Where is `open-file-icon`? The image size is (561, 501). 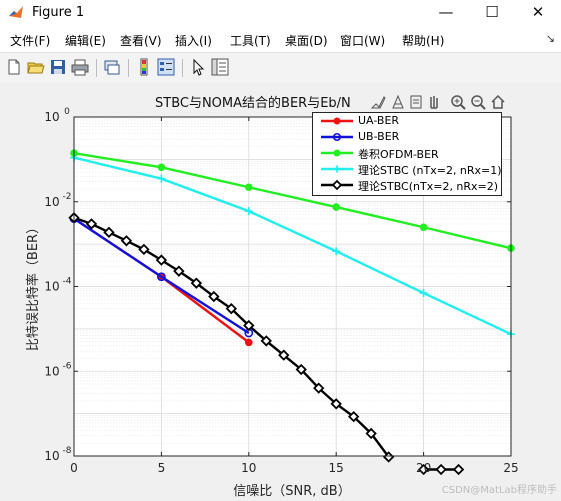 open-file-icon is located at coordinates (36, 67).